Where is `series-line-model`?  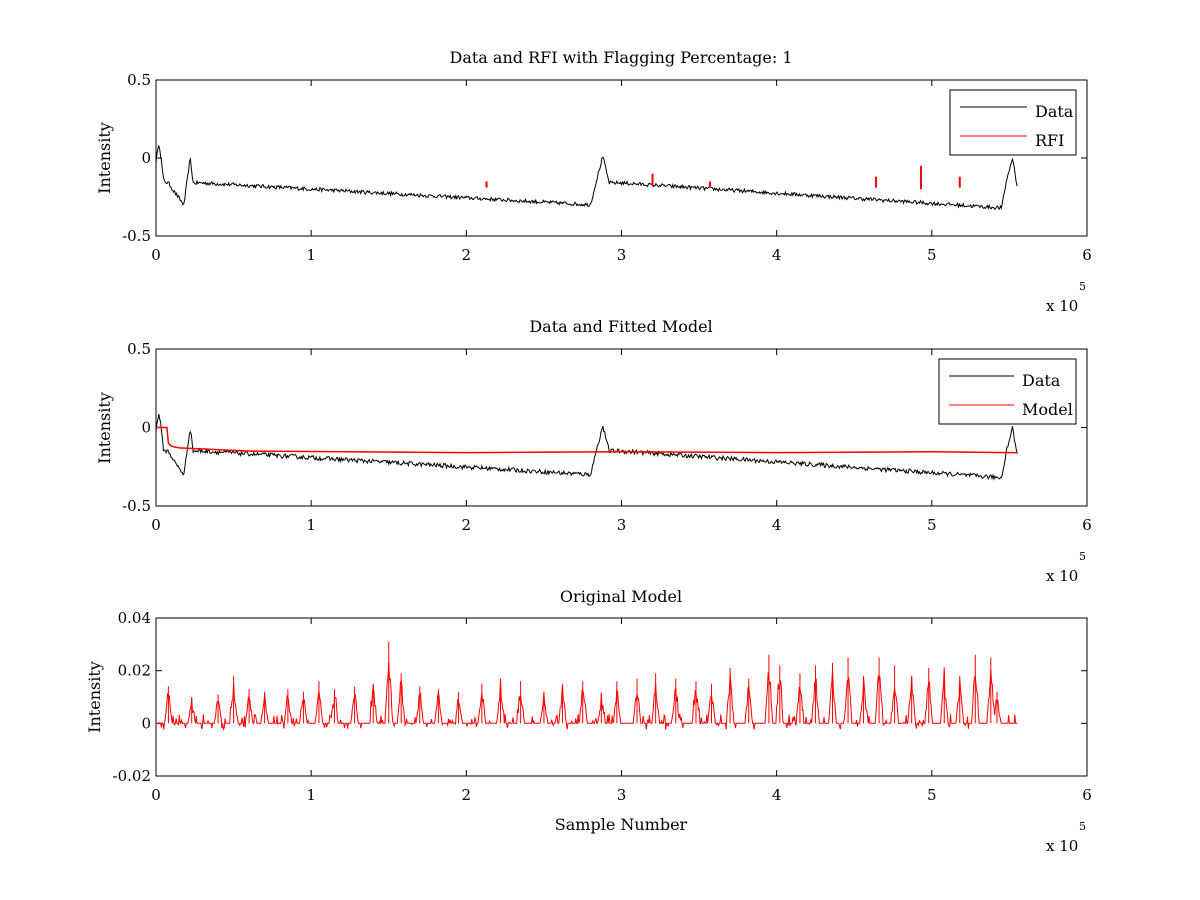
series-line-model is located at coordinates (587, 440).